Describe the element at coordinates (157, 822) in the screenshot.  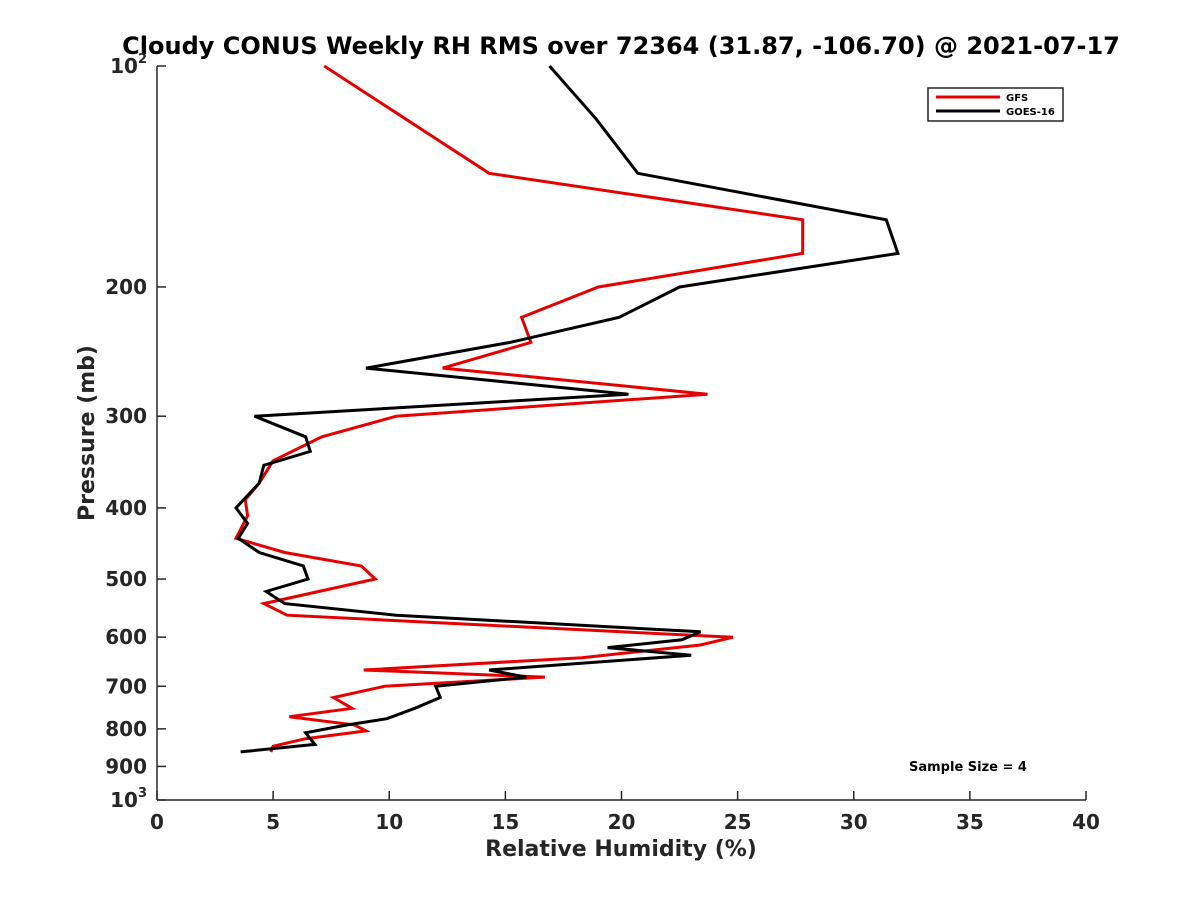
I see `x-tick-label: 0` at that location.